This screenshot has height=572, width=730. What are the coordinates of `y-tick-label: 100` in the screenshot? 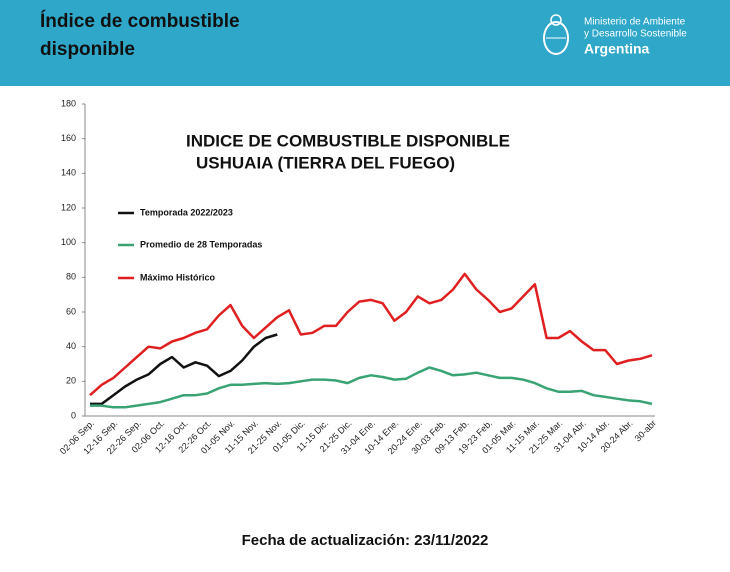 It's located at (68, 242).